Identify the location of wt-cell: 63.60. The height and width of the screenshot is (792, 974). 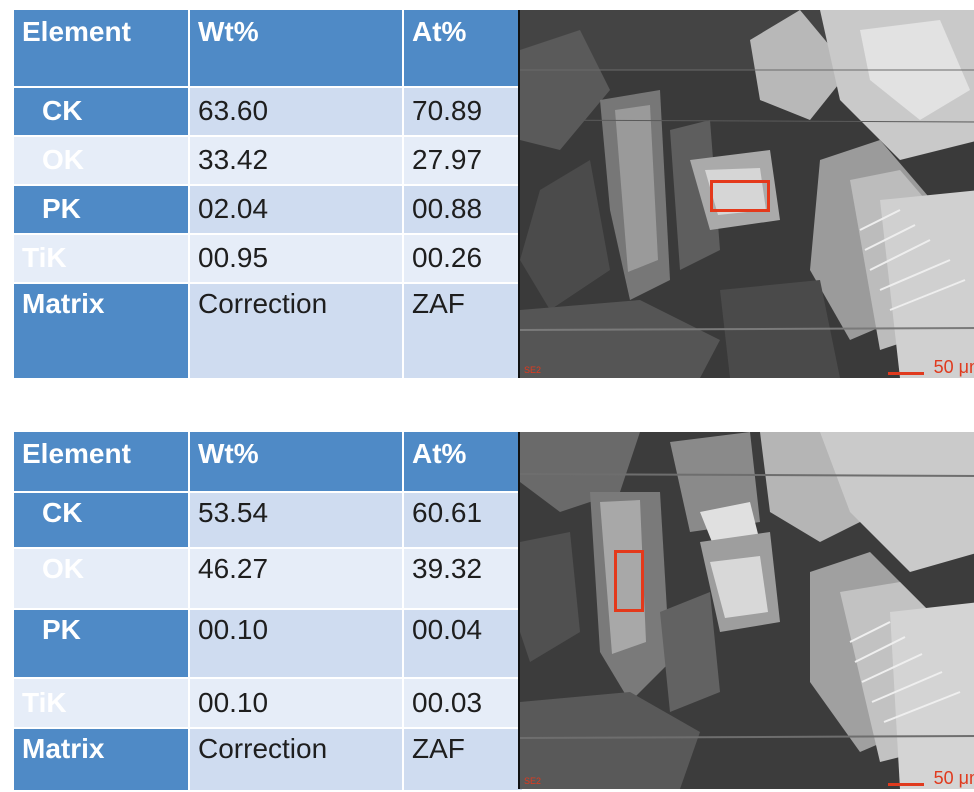
(296, 111).